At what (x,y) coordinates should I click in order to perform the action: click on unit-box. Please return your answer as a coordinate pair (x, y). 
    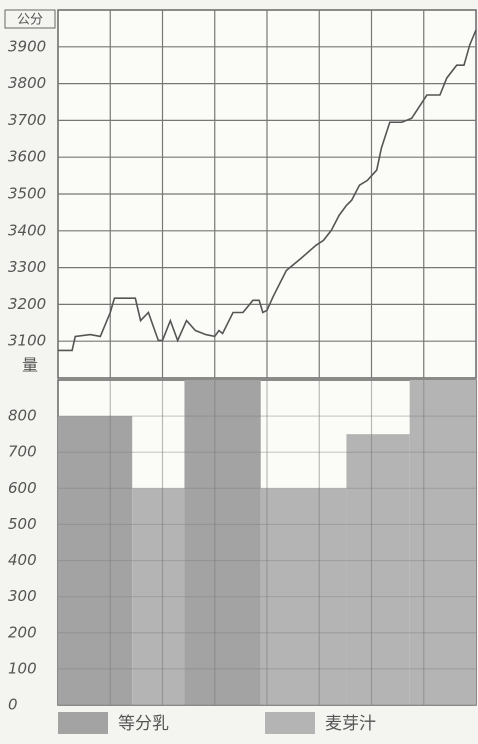
    Looking at the image, I should click on (30, 19).